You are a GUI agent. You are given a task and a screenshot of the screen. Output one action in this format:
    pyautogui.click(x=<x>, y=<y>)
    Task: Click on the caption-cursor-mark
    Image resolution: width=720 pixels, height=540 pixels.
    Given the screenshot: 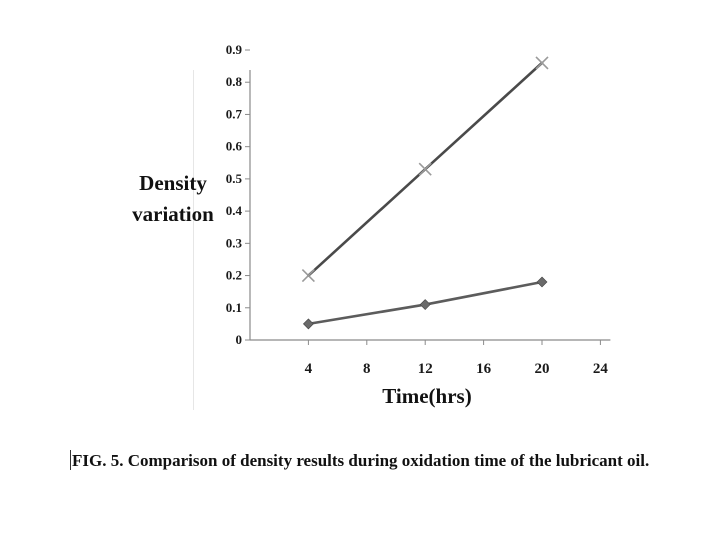 What is the action you would take?
    pyautogui.click(x=70, y=460)
    